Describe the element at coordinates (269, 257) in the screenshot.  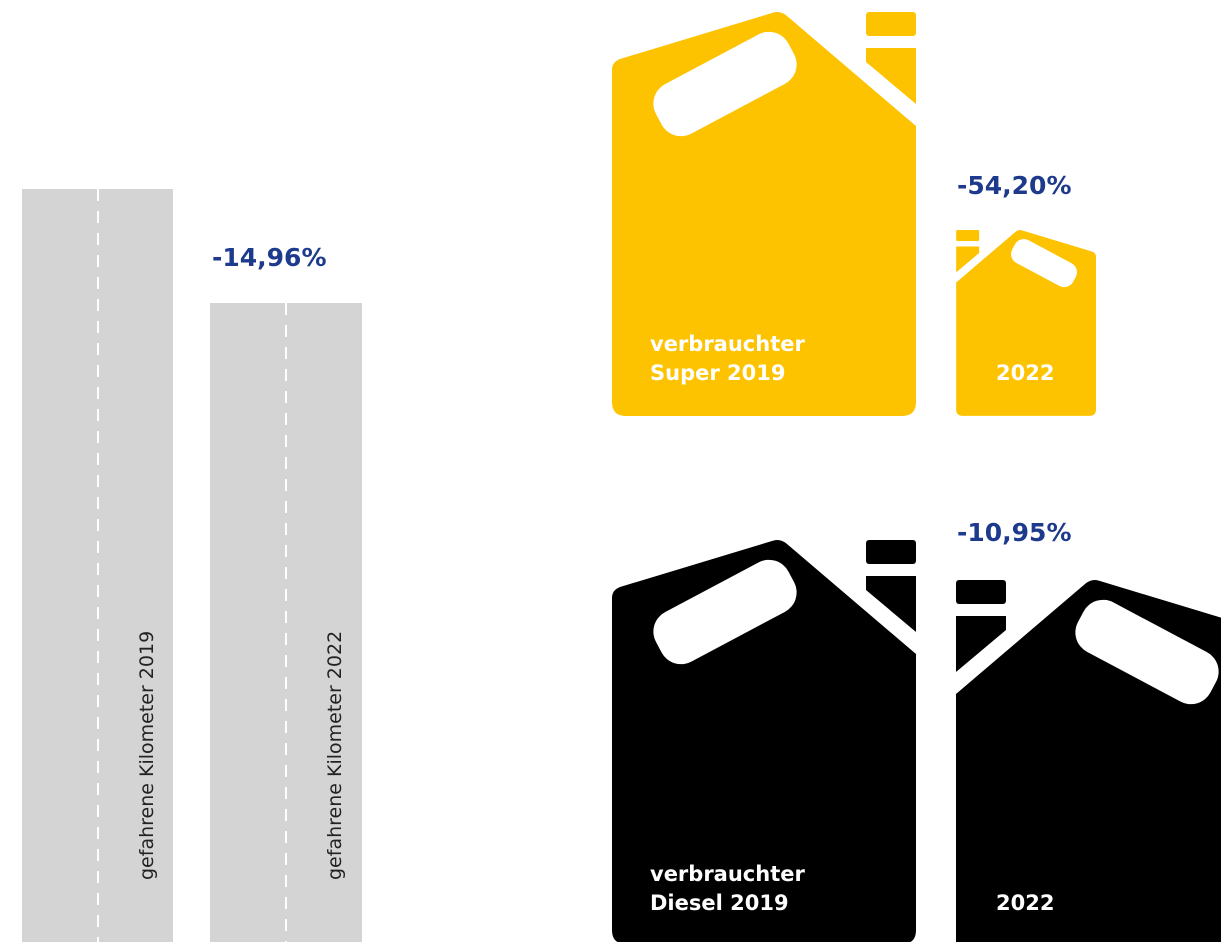
I see `km-change: -14,96%` at that location.